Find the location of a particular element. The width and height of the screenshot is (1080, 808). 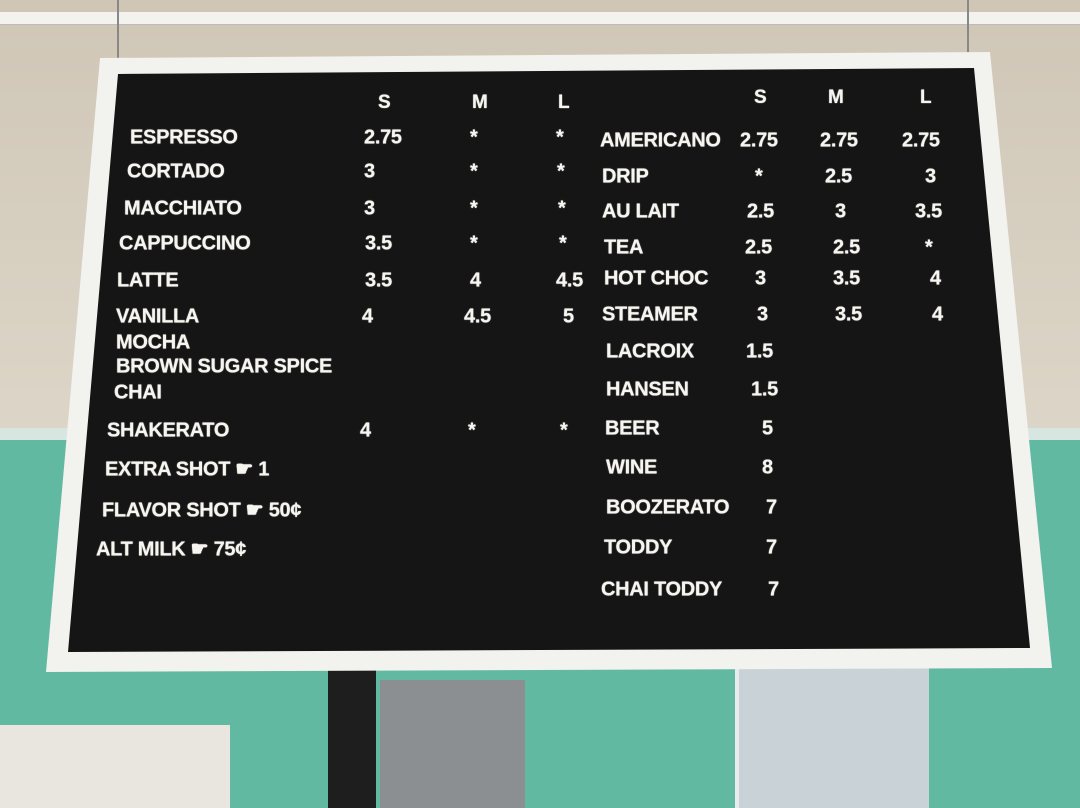

menu-item-price-s: 8 is located at coordinates (767, 467).